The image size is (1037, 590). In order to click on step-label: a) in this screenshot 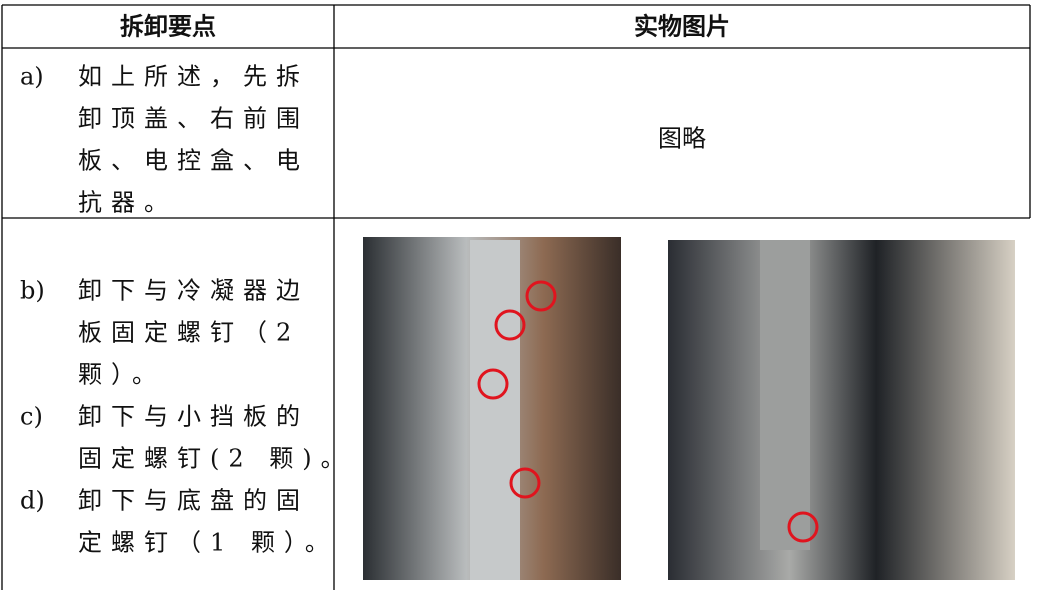, I will do `click(32, 77)`.